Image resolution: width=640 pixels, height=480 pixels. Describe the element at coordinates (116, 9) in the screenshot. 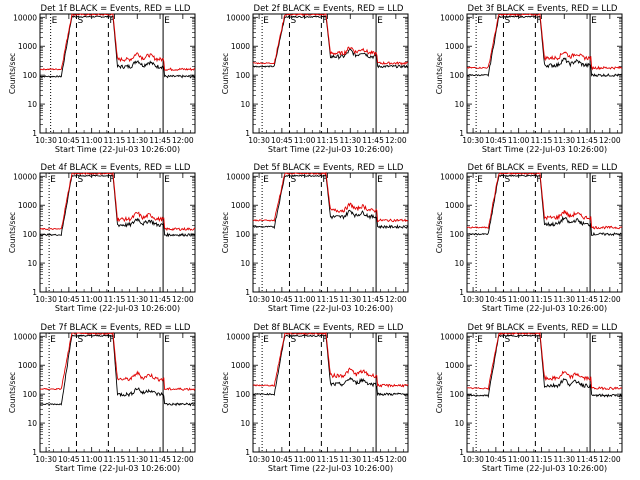

I see `panel-title: Det 1f BLACK = Events, RED = LLD` at that location.